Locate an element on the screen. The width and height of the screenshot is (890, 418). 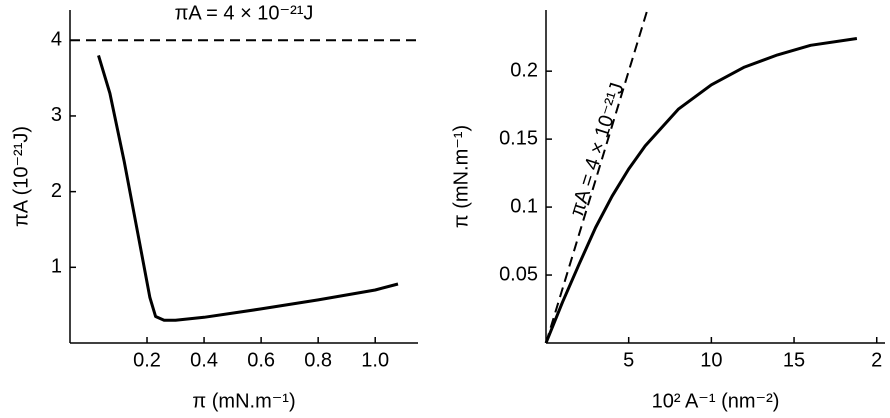
reference-line is located at coordinates (596, 177).